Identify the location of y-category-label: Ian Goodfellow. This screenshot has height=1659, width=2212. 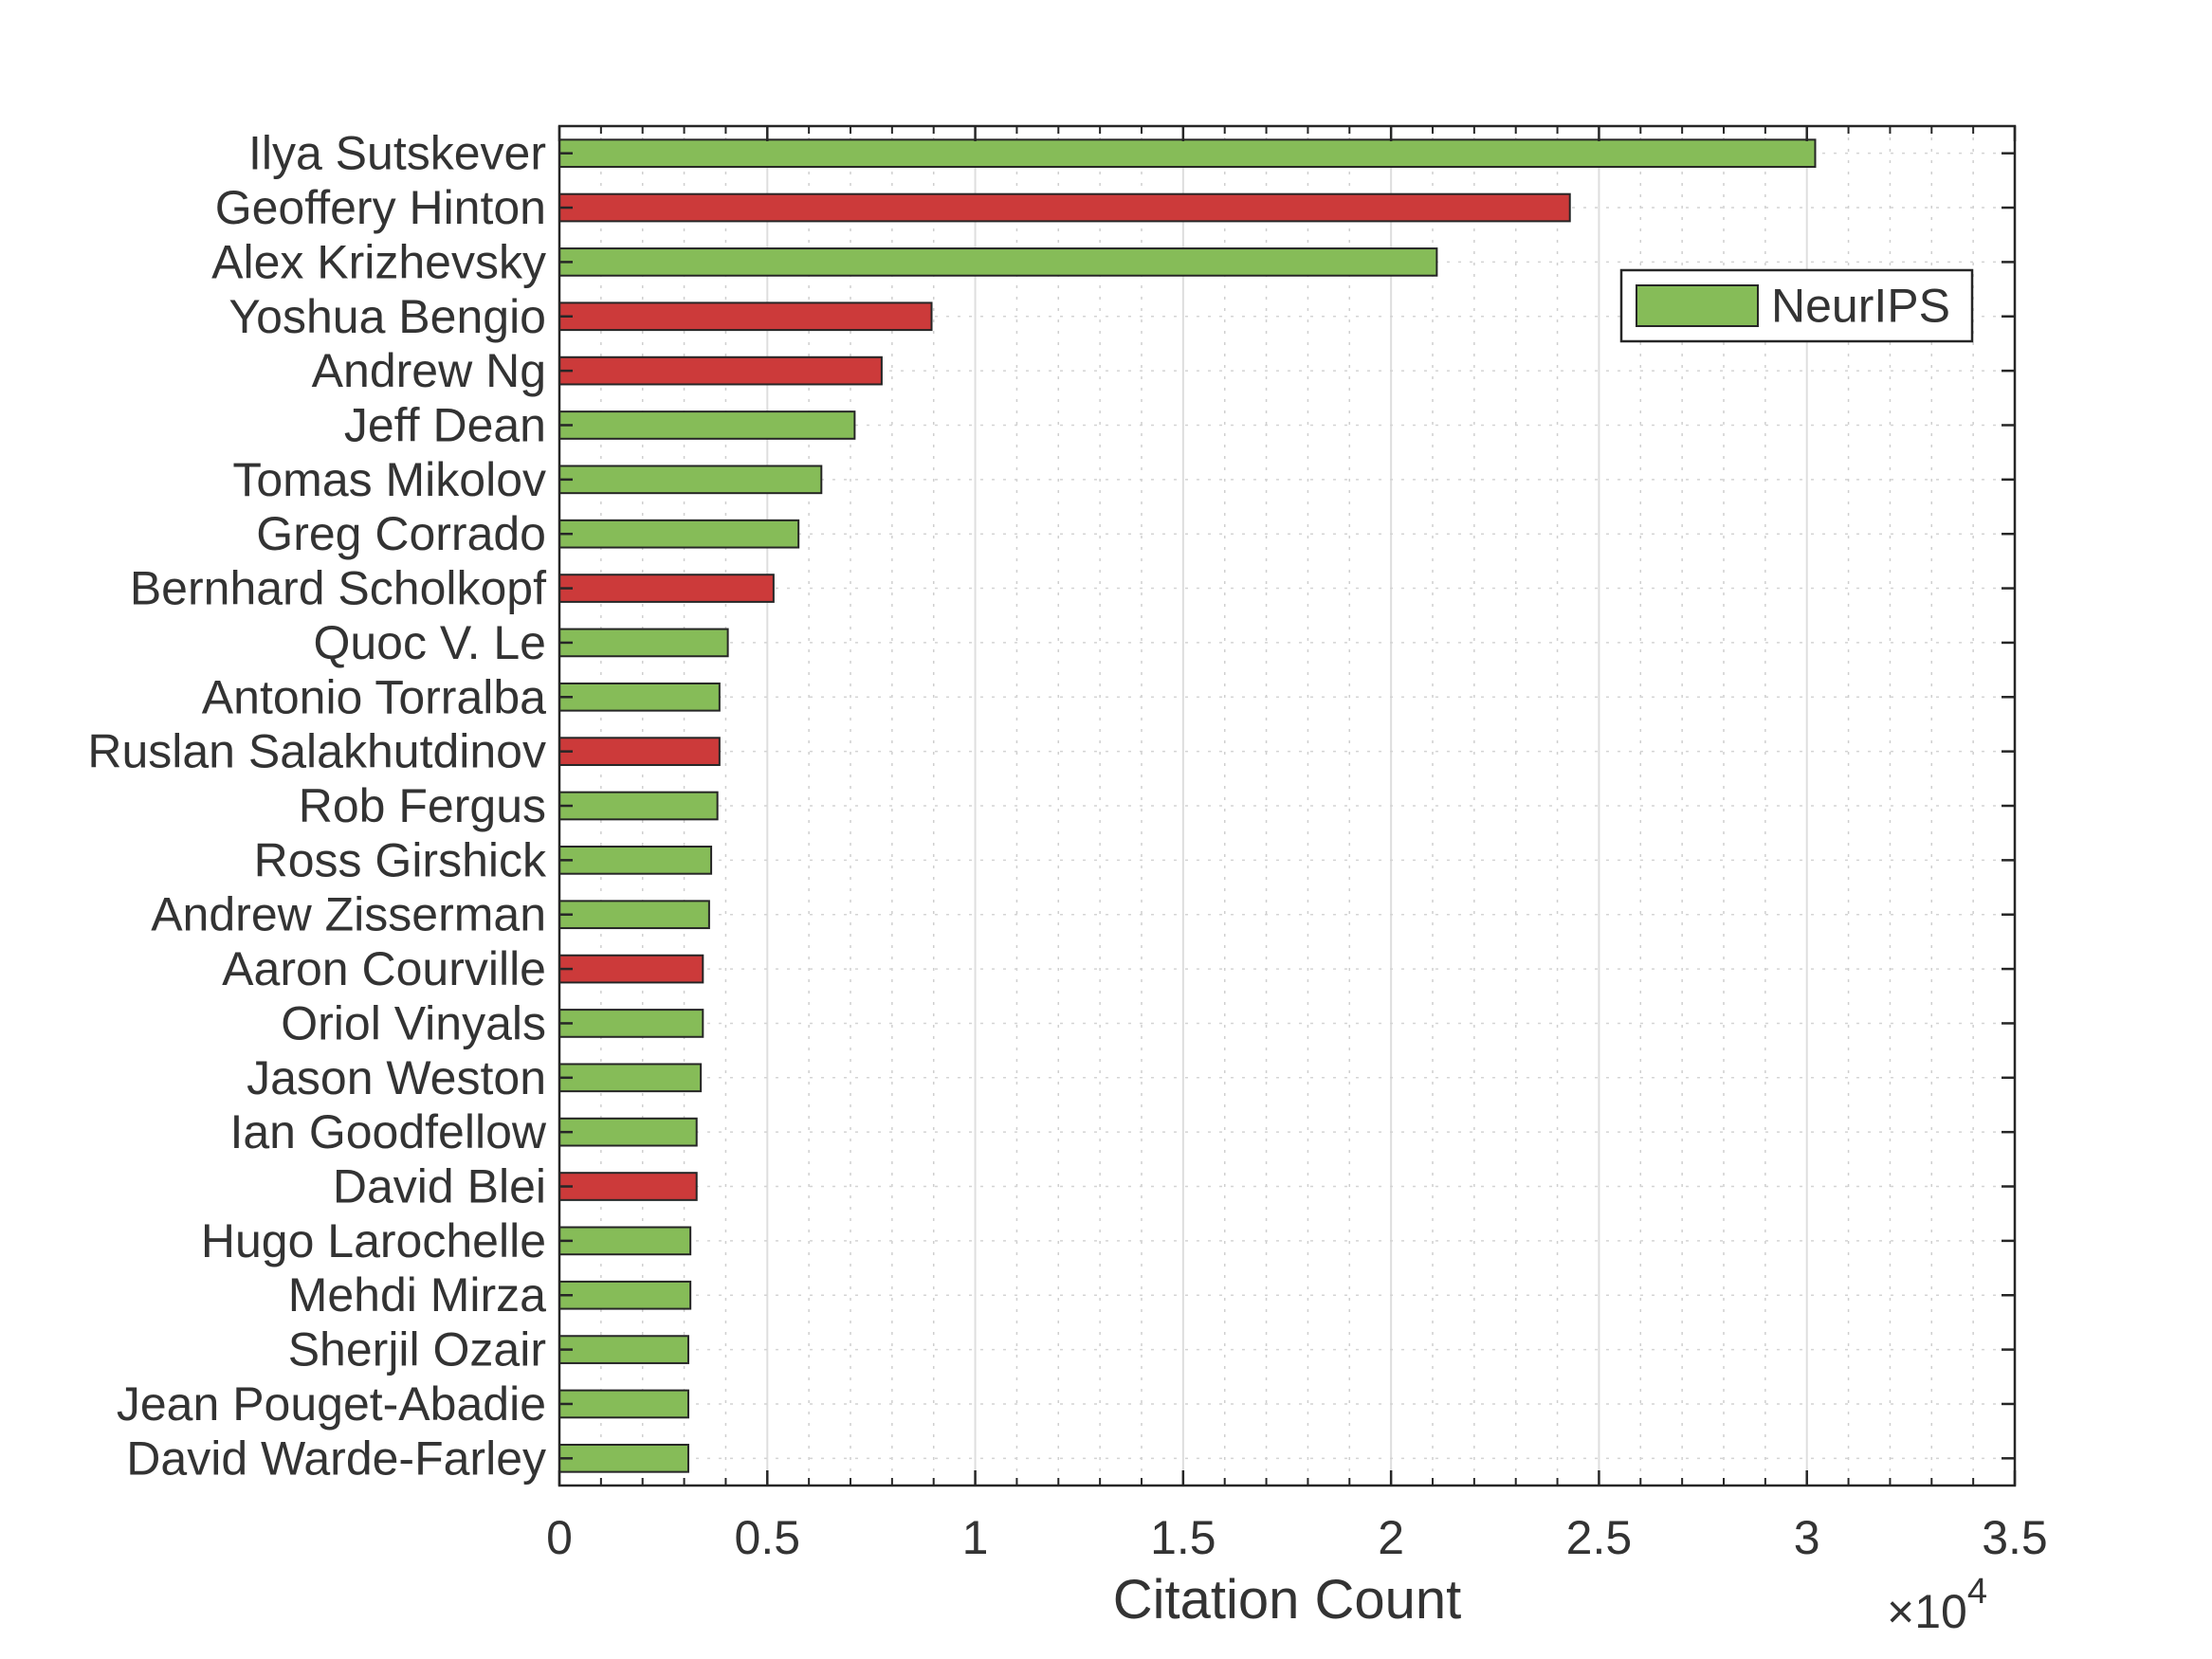
(387, 1131).